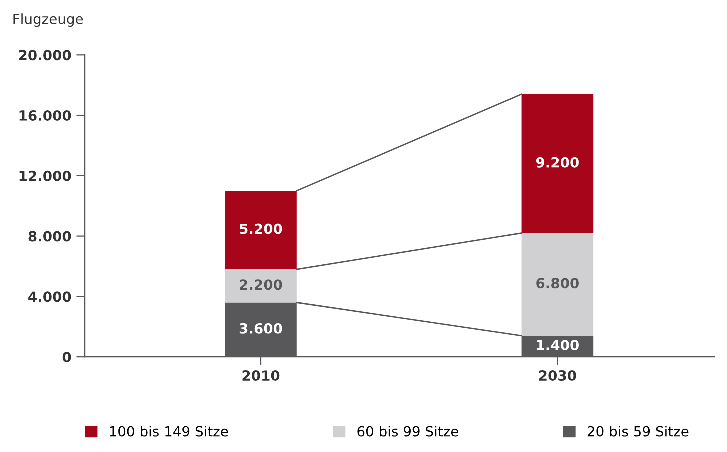 This screenshot has width=727, height=452. What do you see at coordinates (50, 236) in the screenshot?
I see `y-tick-label: 8.000` at bounding box center [50, 236].